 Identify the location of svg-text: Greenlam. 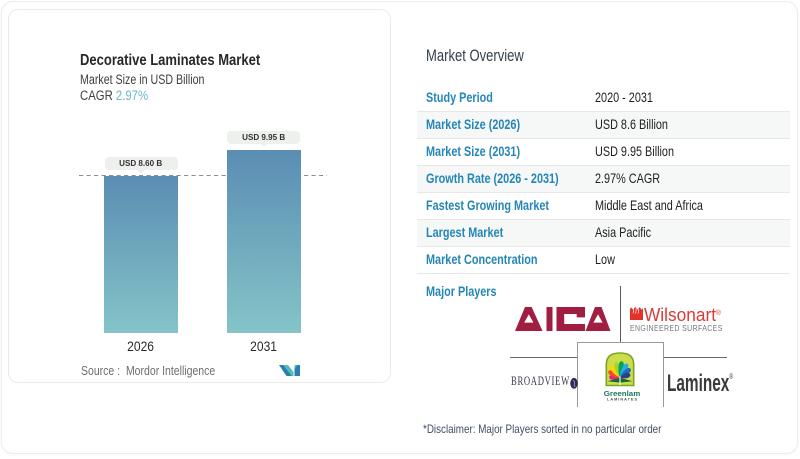
(621, 393).